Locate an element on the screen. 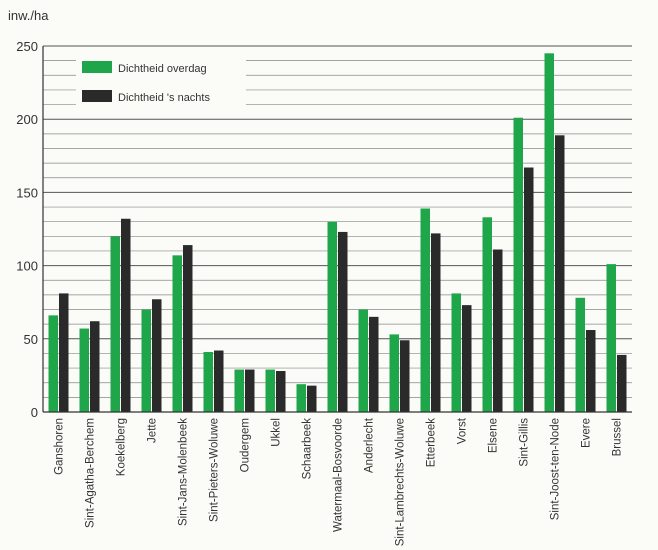 The width and height of the screenshot is (658, 550). x-category-label: Evere is located at coordinates (587, 433).